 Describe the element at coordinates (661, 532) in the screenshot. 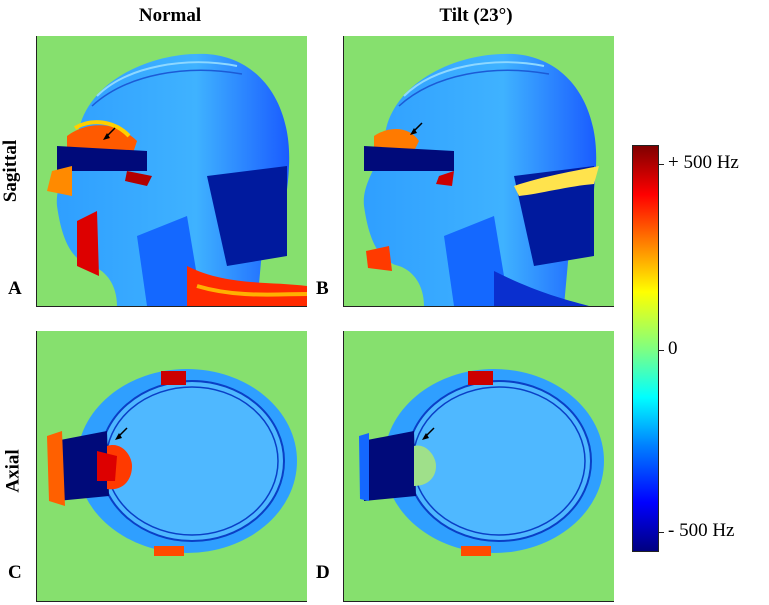

I see `colorbar-tick-min` at that location.